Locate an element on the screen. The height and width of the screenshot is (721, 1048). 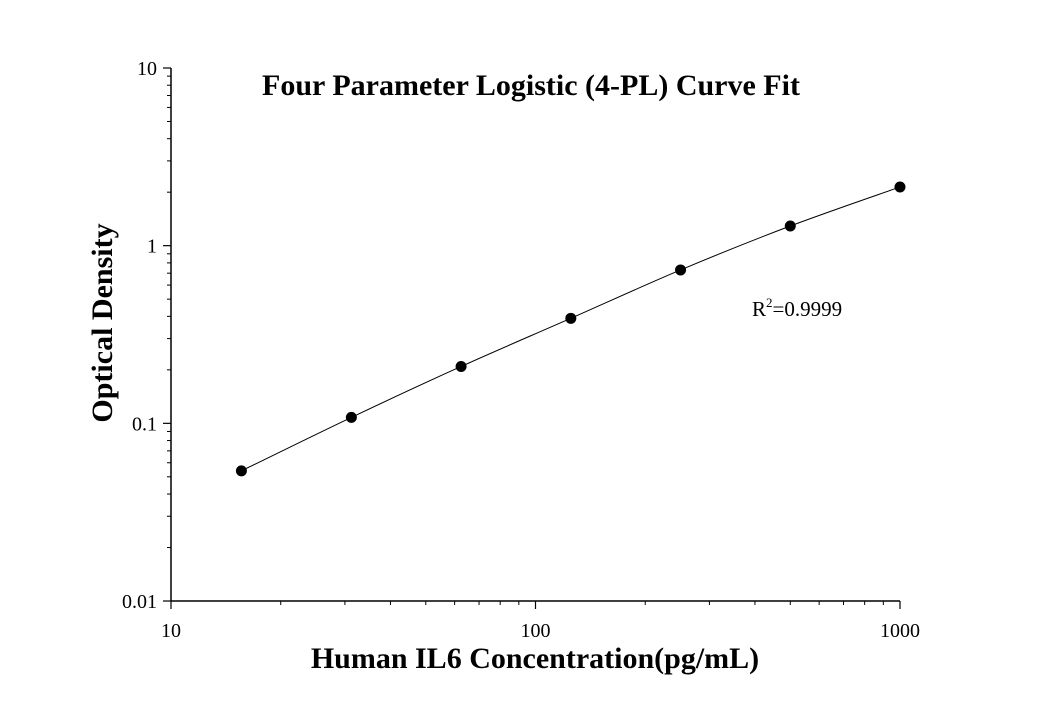
y-tick-label: 10 is located at coordinates (147, 69).